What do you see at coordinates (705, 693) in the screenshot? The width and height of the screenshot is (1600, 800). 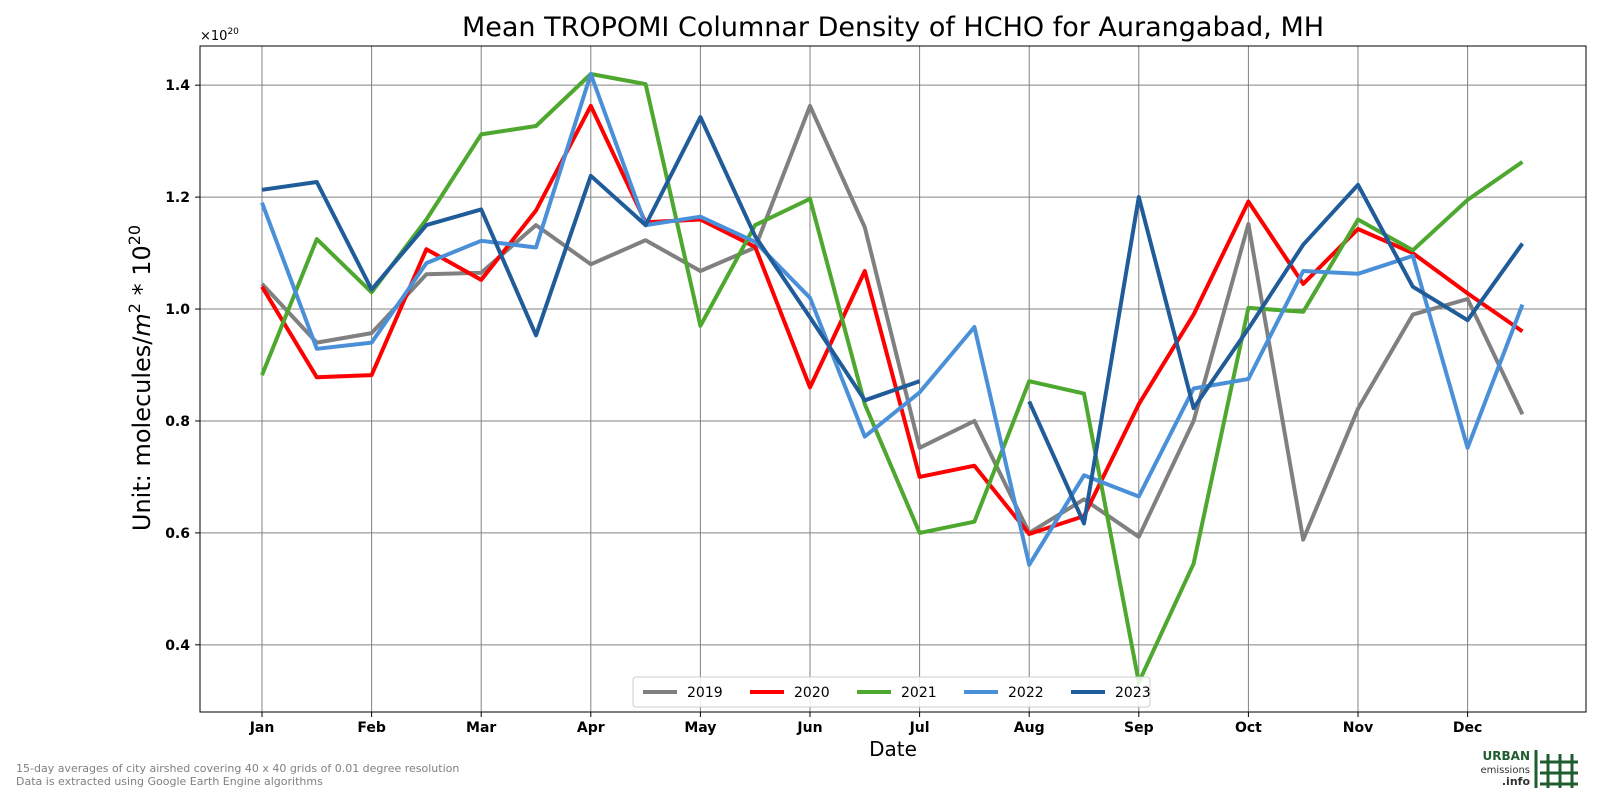 I see `legend-label-2019: 2019` at bounding box center [705, 693].